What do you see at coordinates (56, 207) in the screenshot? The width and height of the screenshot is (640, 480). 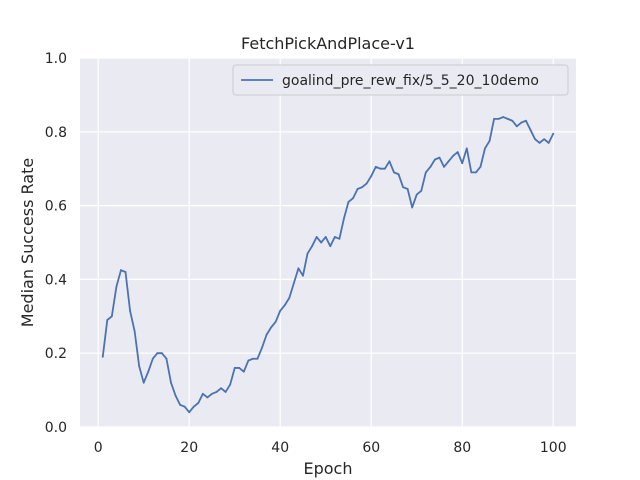 I see `y-tick-label: 0.6` at bounding box center [56, 207].